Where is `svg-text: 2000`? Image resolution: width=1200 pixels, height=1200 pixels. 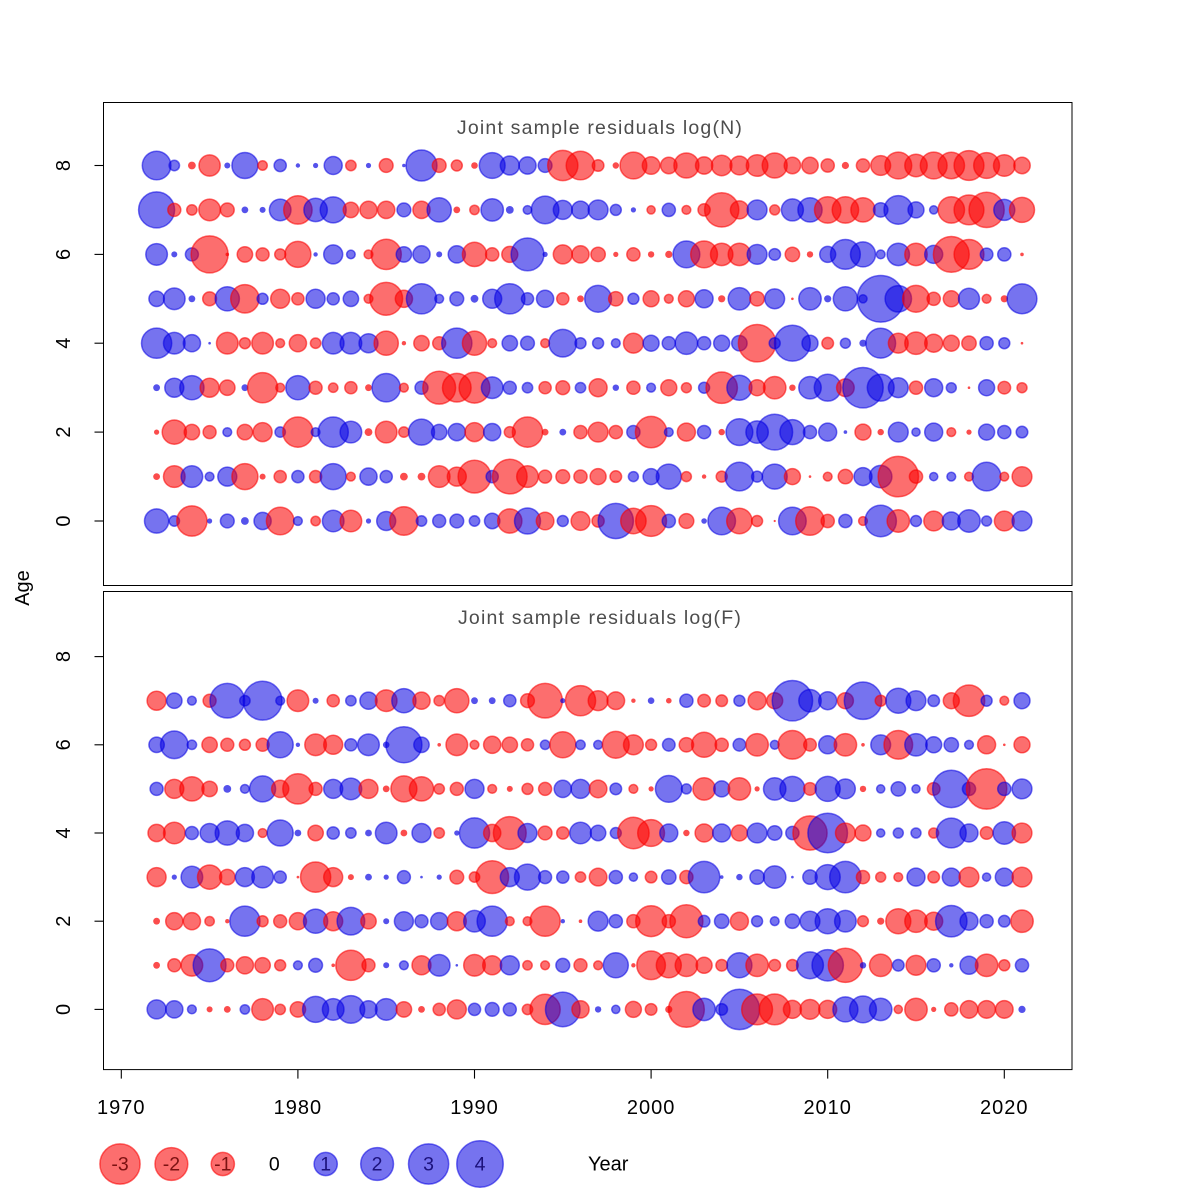 svg-text: 2000 is located at coordinates (651, 1108).